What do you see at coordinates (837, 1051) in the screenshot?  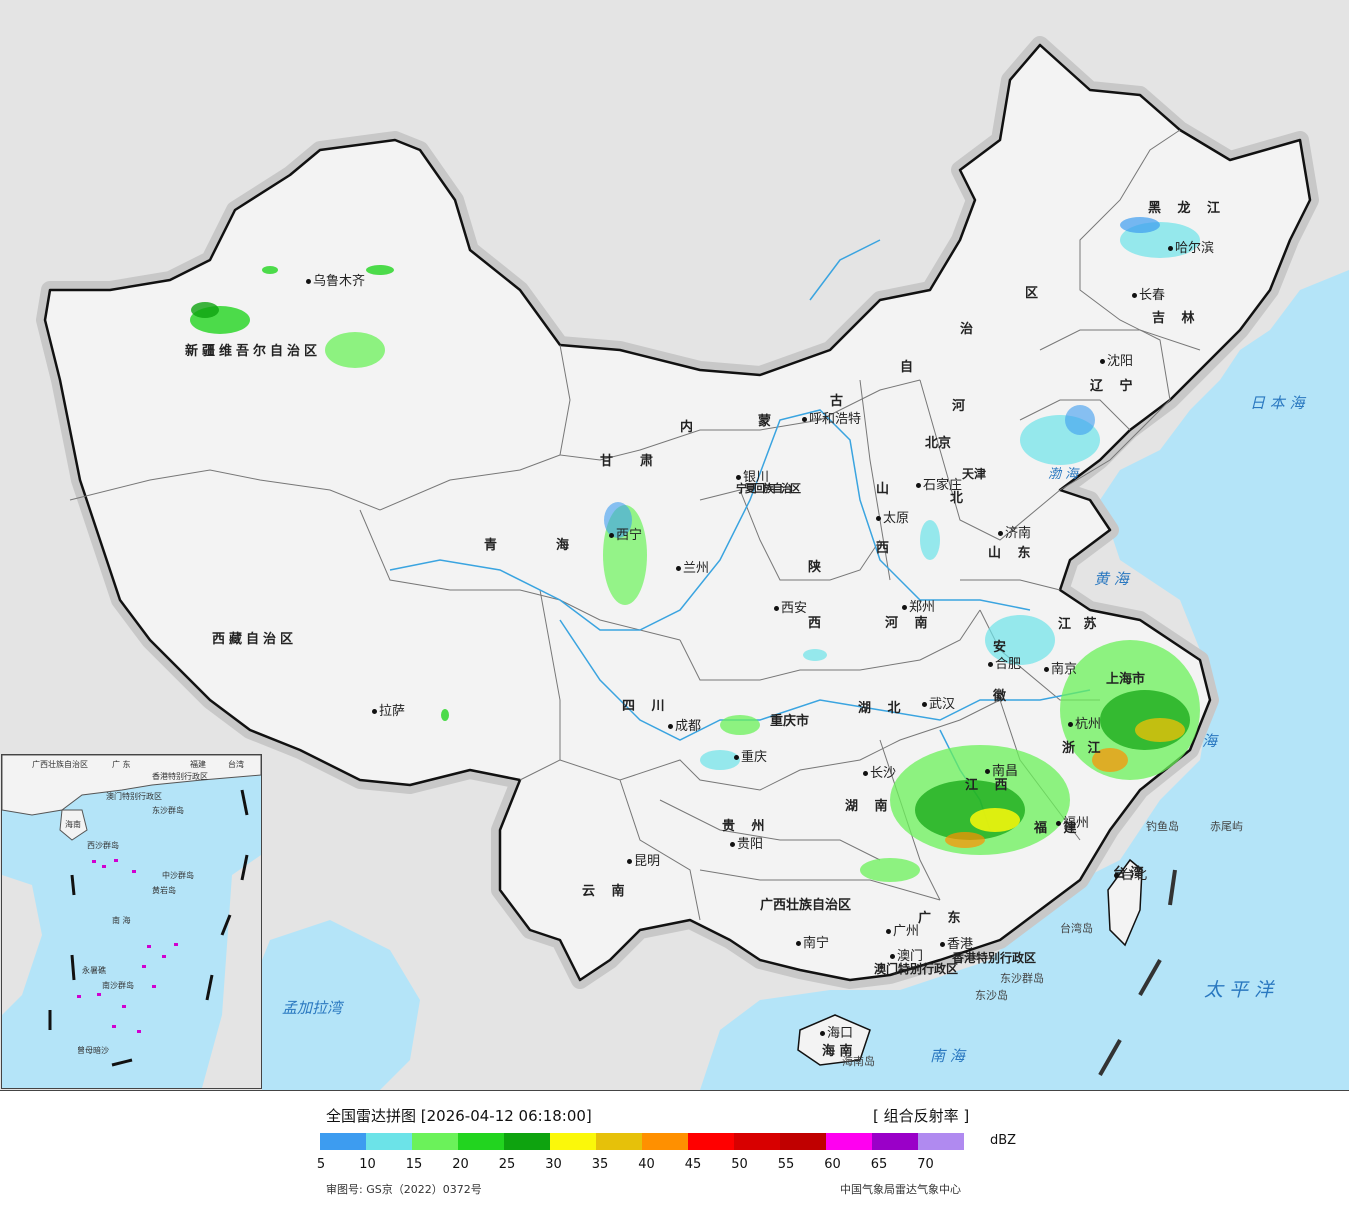 I see `province-label-hainan-text: 海 南` at bounding box center [837, 1051].